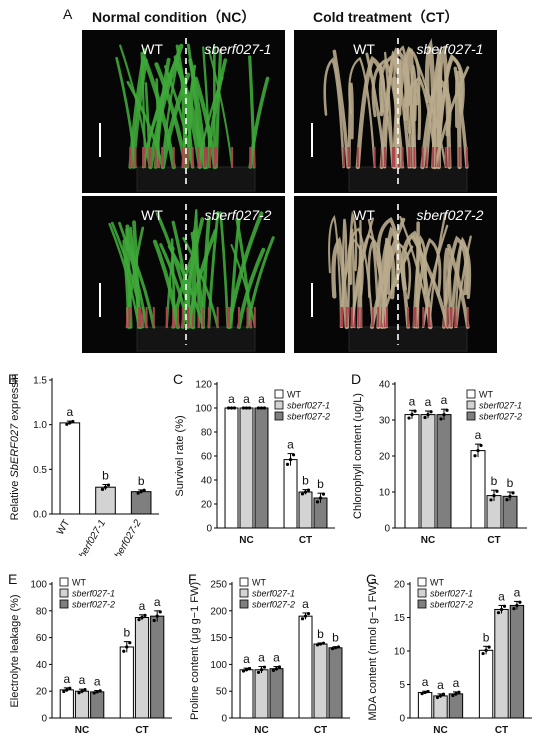  What do you see at coordinates (203, 409) in the screenshot?
I see `y-tick-label: 100` at bounding box center [203, 409].